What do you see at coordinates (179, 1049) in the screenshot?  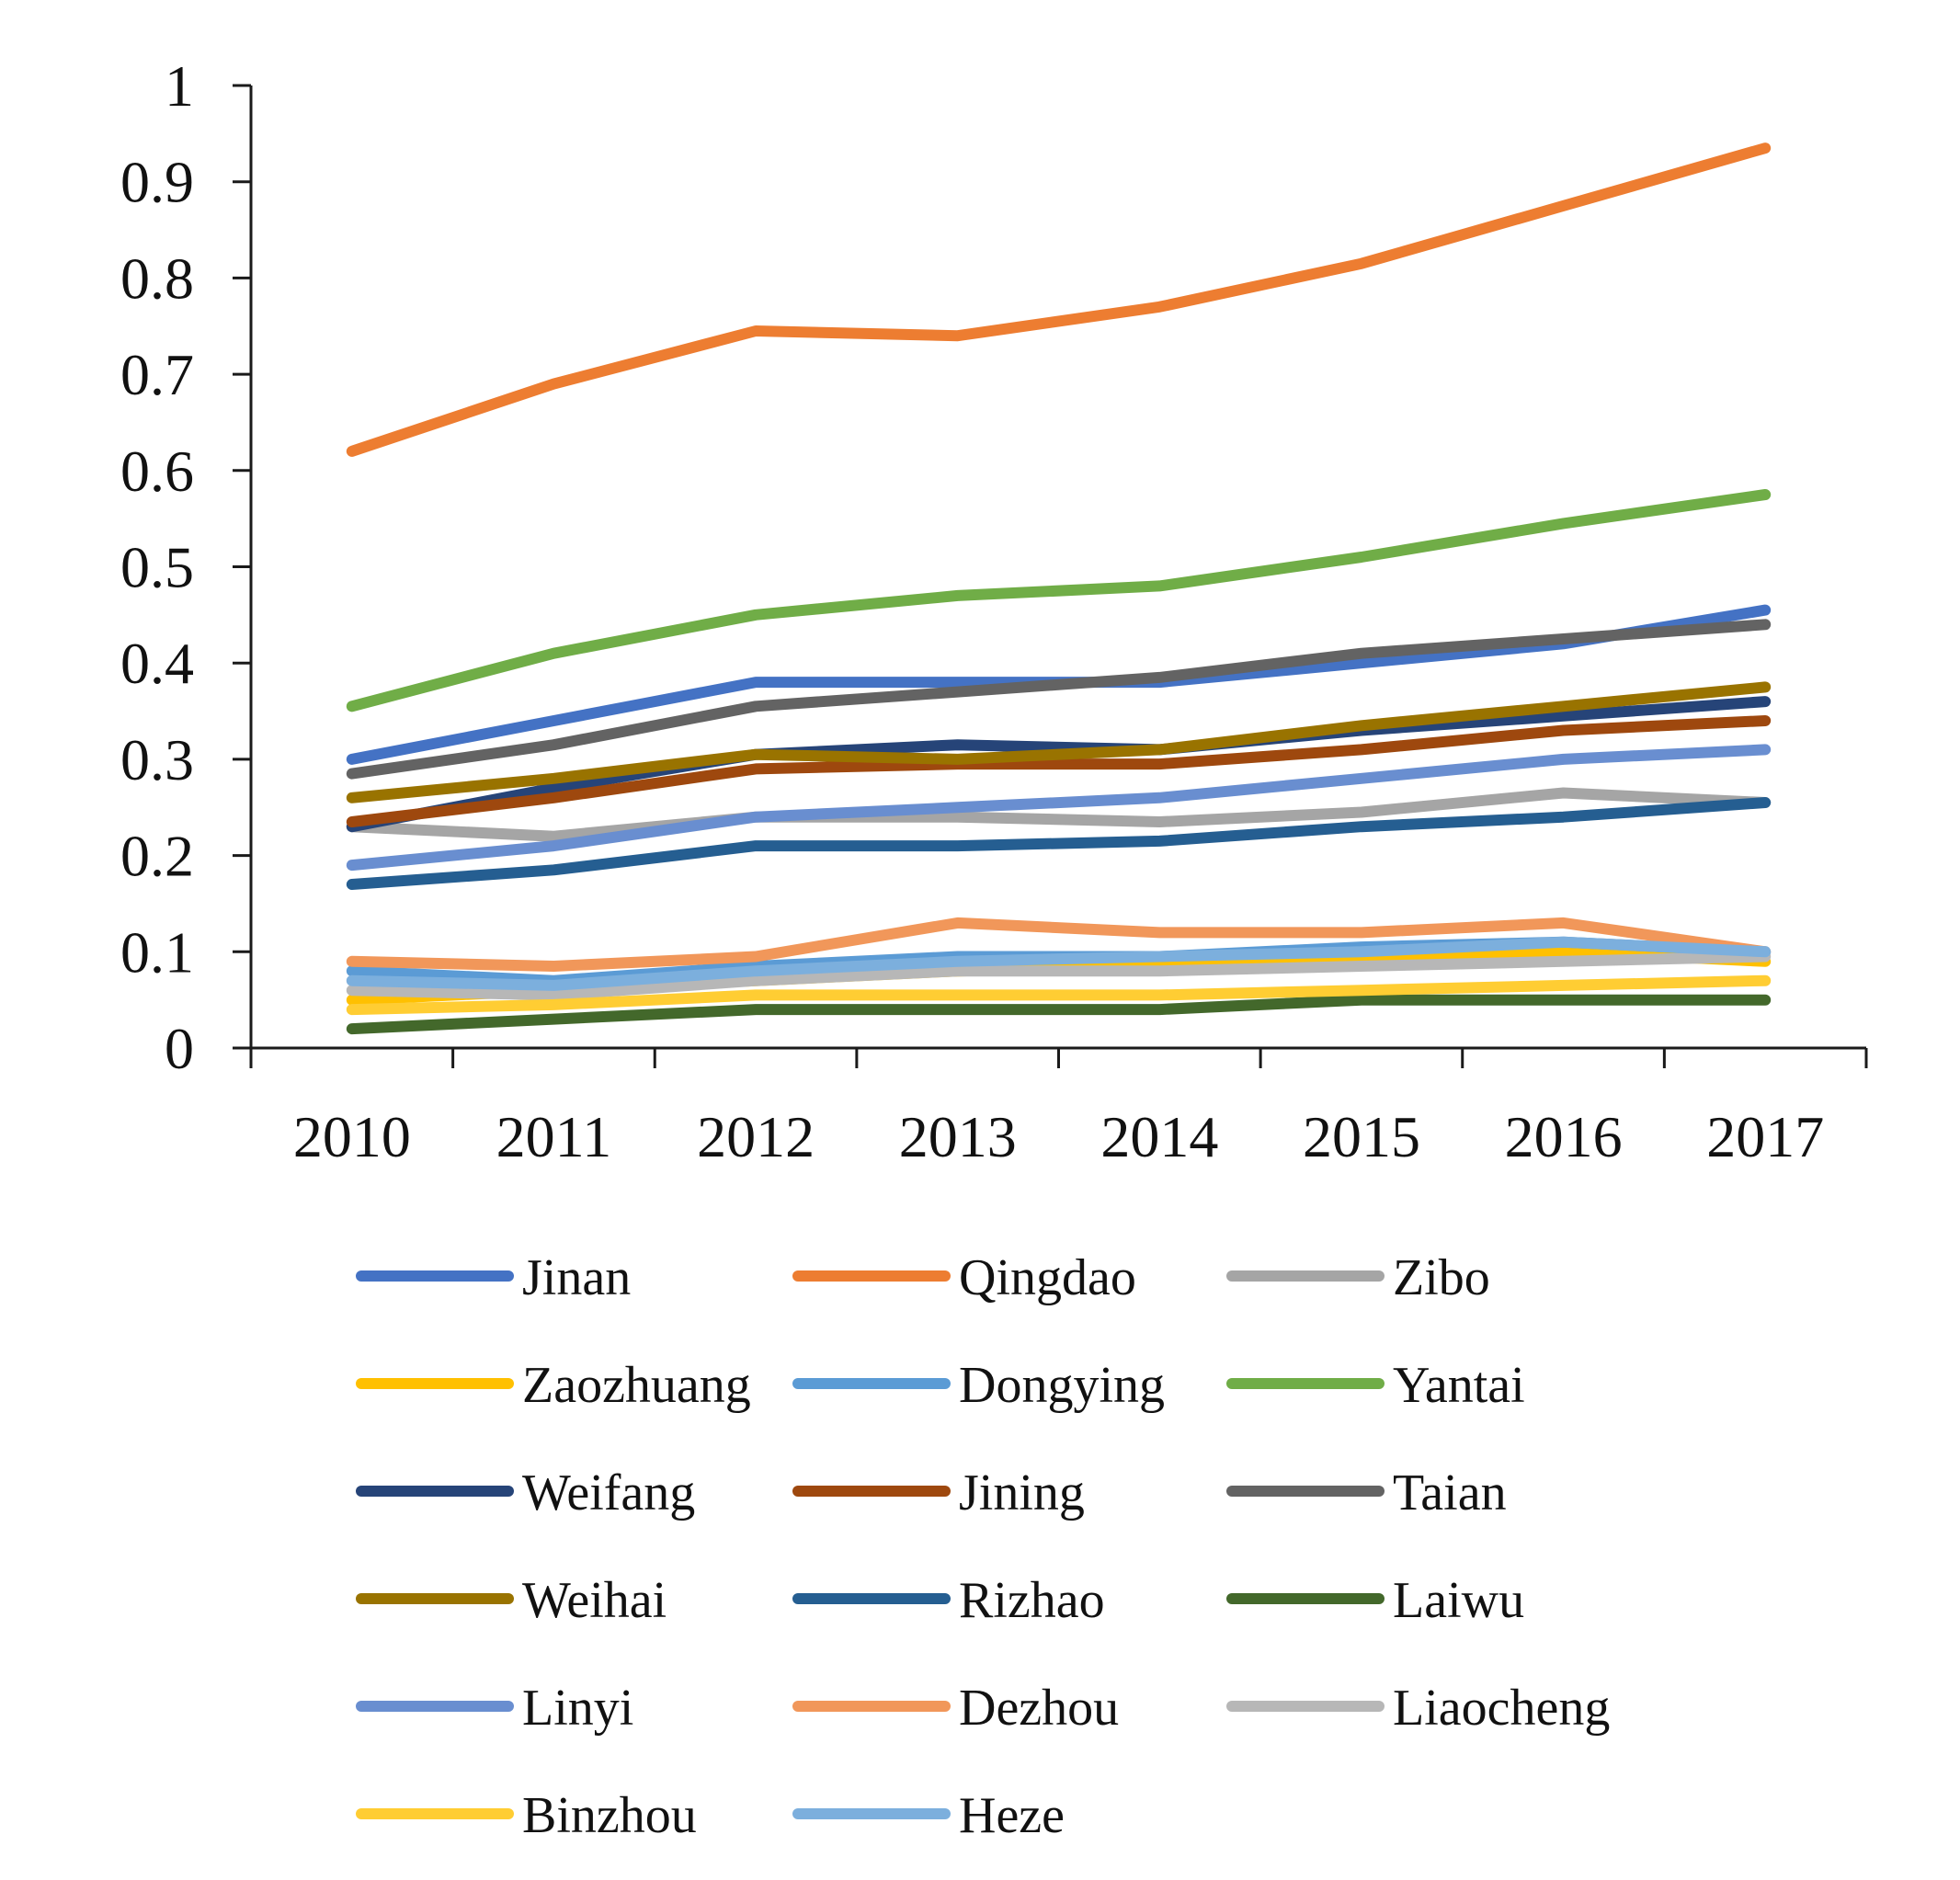 I see `y-tick-label: 0` at bounding box center [179, 1049].